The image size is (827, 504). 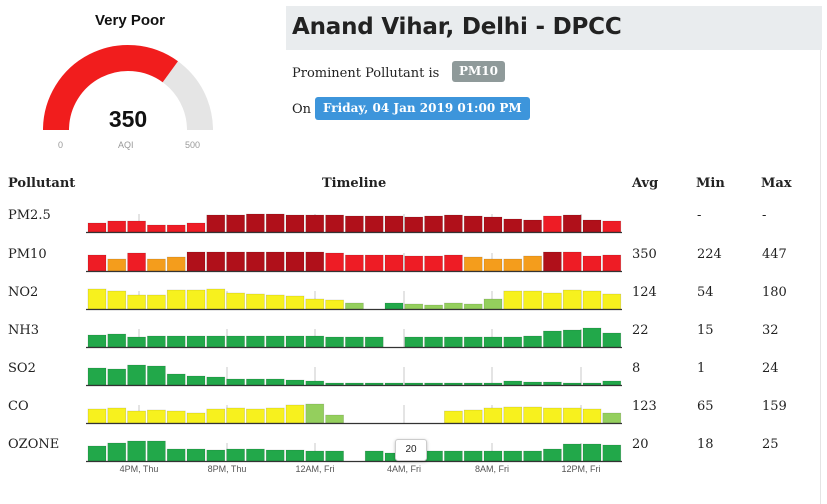 What do you see at coordinates (110, 88) in the screenshot?
I see `gauge-fill` at bounding box center [110, 88].